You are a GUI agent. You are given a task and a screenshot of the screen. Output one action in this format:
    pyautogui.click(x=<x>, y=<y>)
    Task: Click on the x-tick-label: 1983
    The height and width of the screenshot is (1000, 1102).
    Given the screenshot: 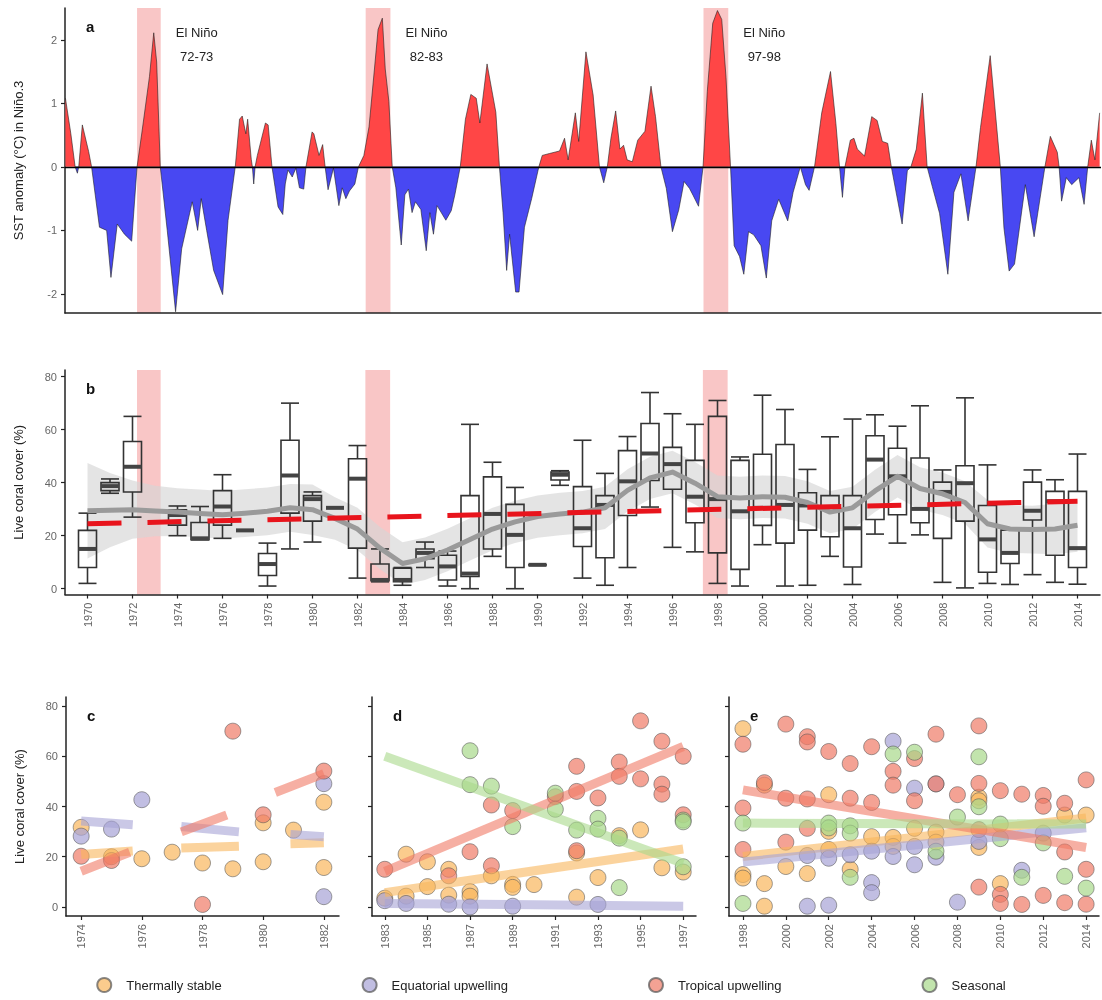 What is the action you would take?
    pyautogui.click(x=384, y=936)
    